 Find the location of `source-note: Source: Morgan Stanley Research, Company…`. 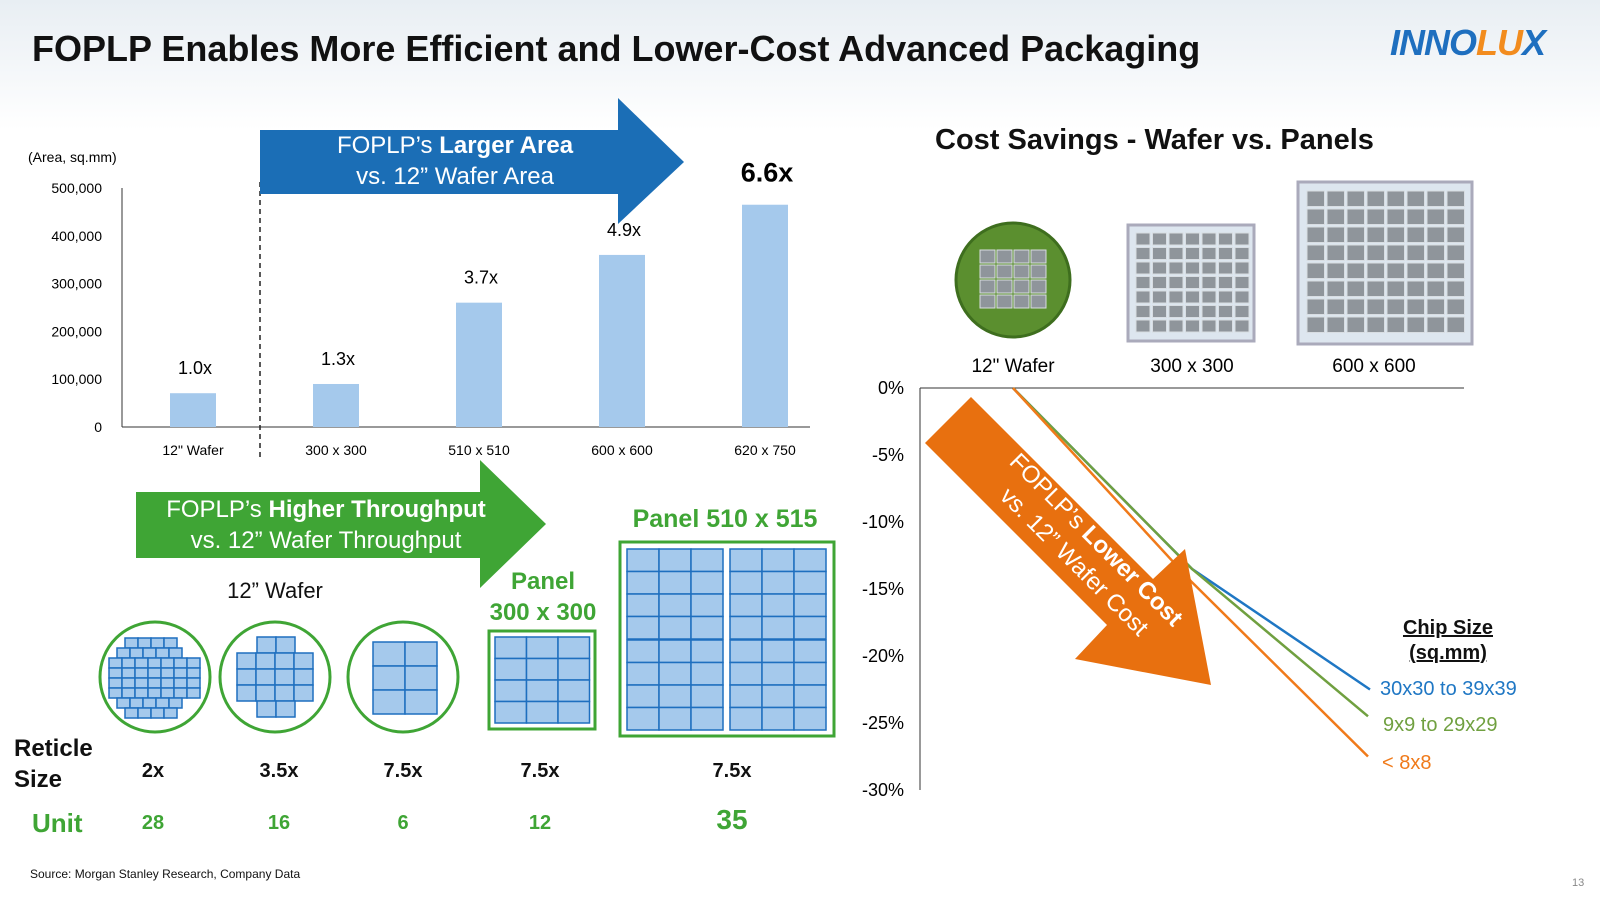

source-note: Source: Morgan Stanley Research, Company… is located at coordinates (165, 874).